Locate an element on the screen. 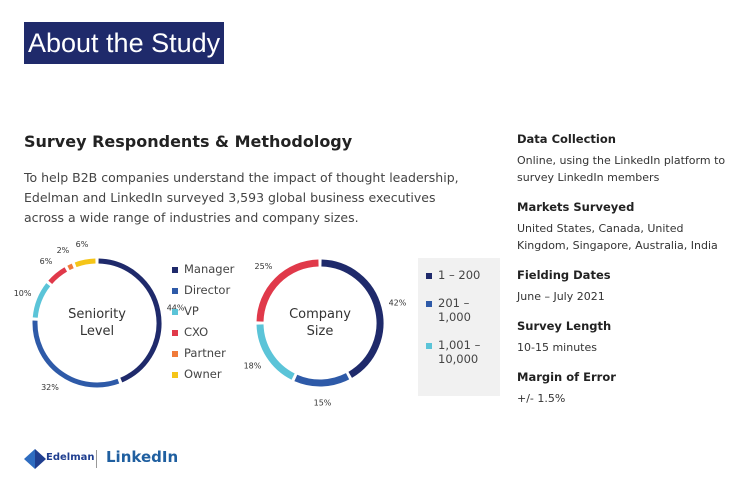 This screenshot has width=743, height=496. legend: 1 – 200 201 – 1,000 1,001 – 10,000 is located at coordinates (459, 327).